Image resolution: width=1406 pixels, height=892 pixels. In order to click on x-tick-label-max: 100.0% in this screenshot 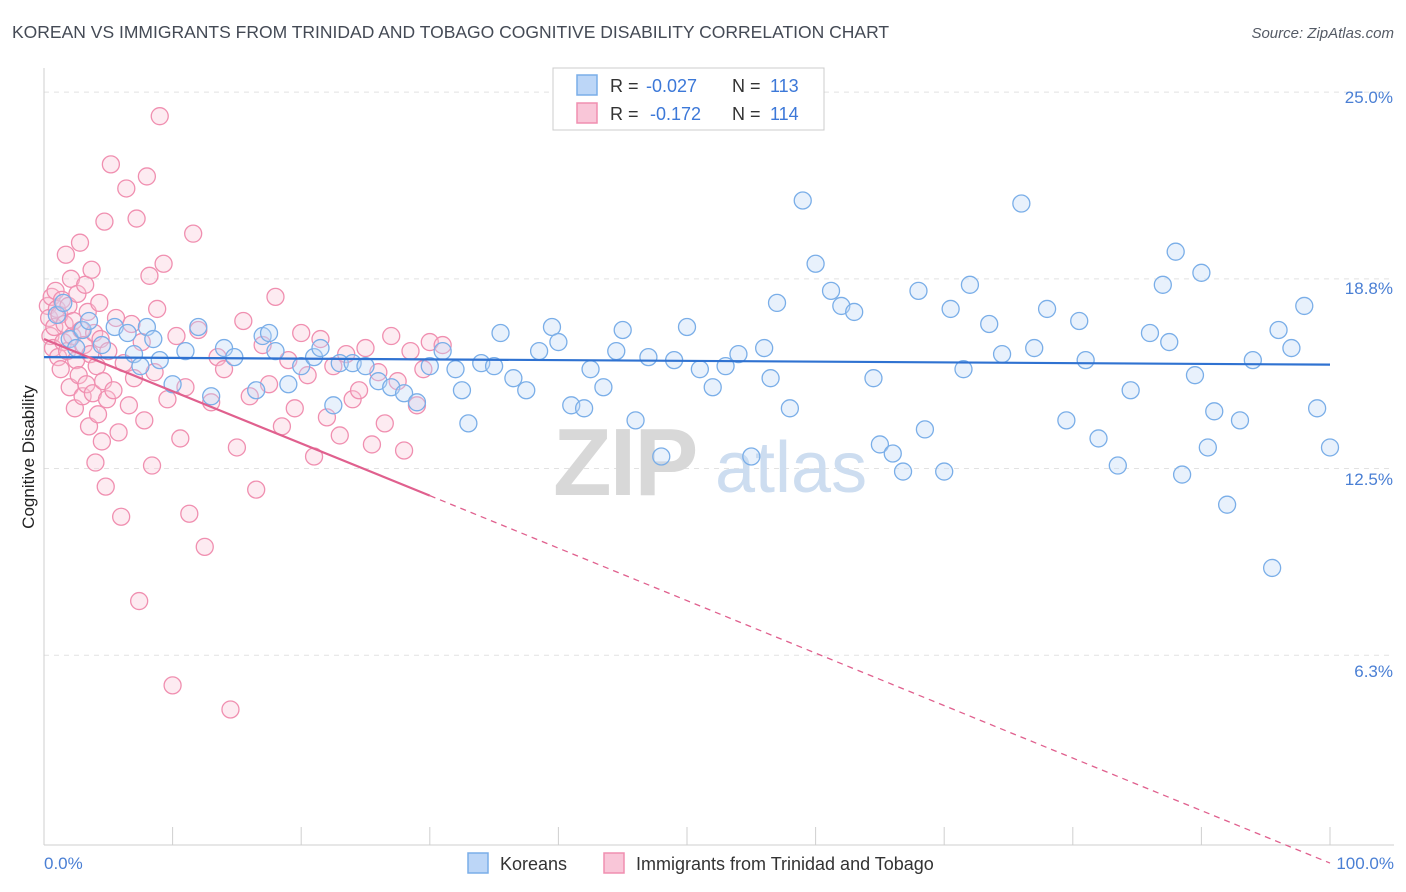, I will do `click(1365, 863)`.